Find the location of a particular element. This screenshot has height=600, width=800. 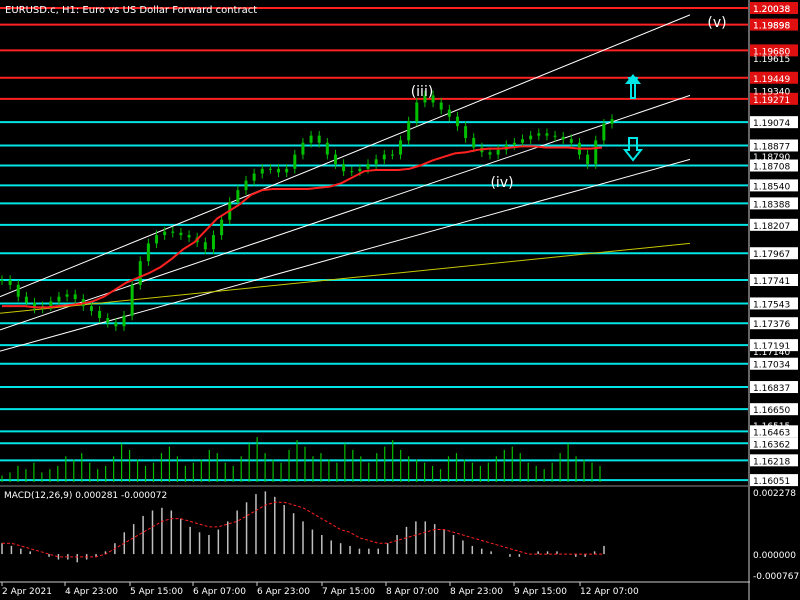

level-price-label: 1.19271 is located at coordinates (771, 101).